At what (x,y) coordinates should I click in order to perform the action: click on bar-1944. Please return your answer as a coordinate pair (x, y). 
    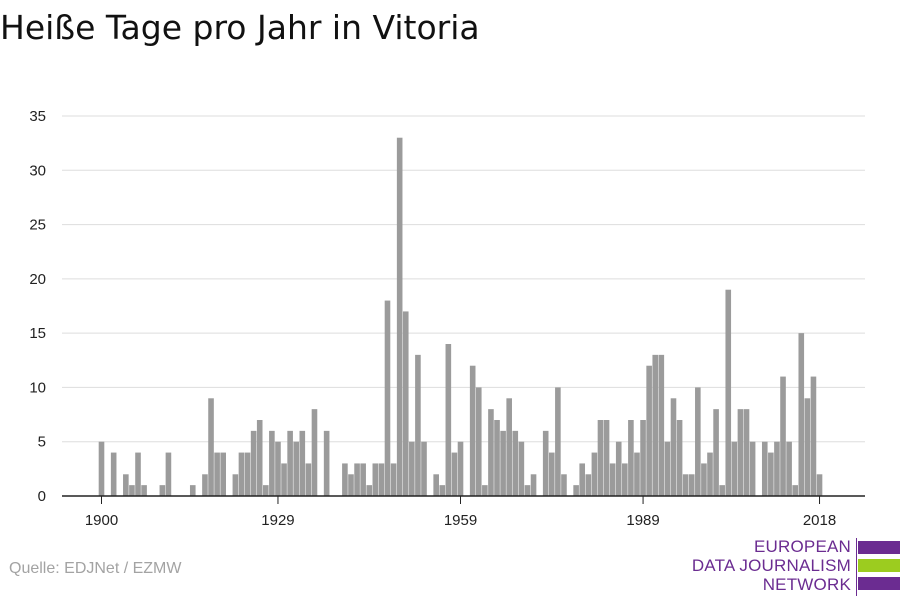
    Looking at the image, I should click on (369, 490).